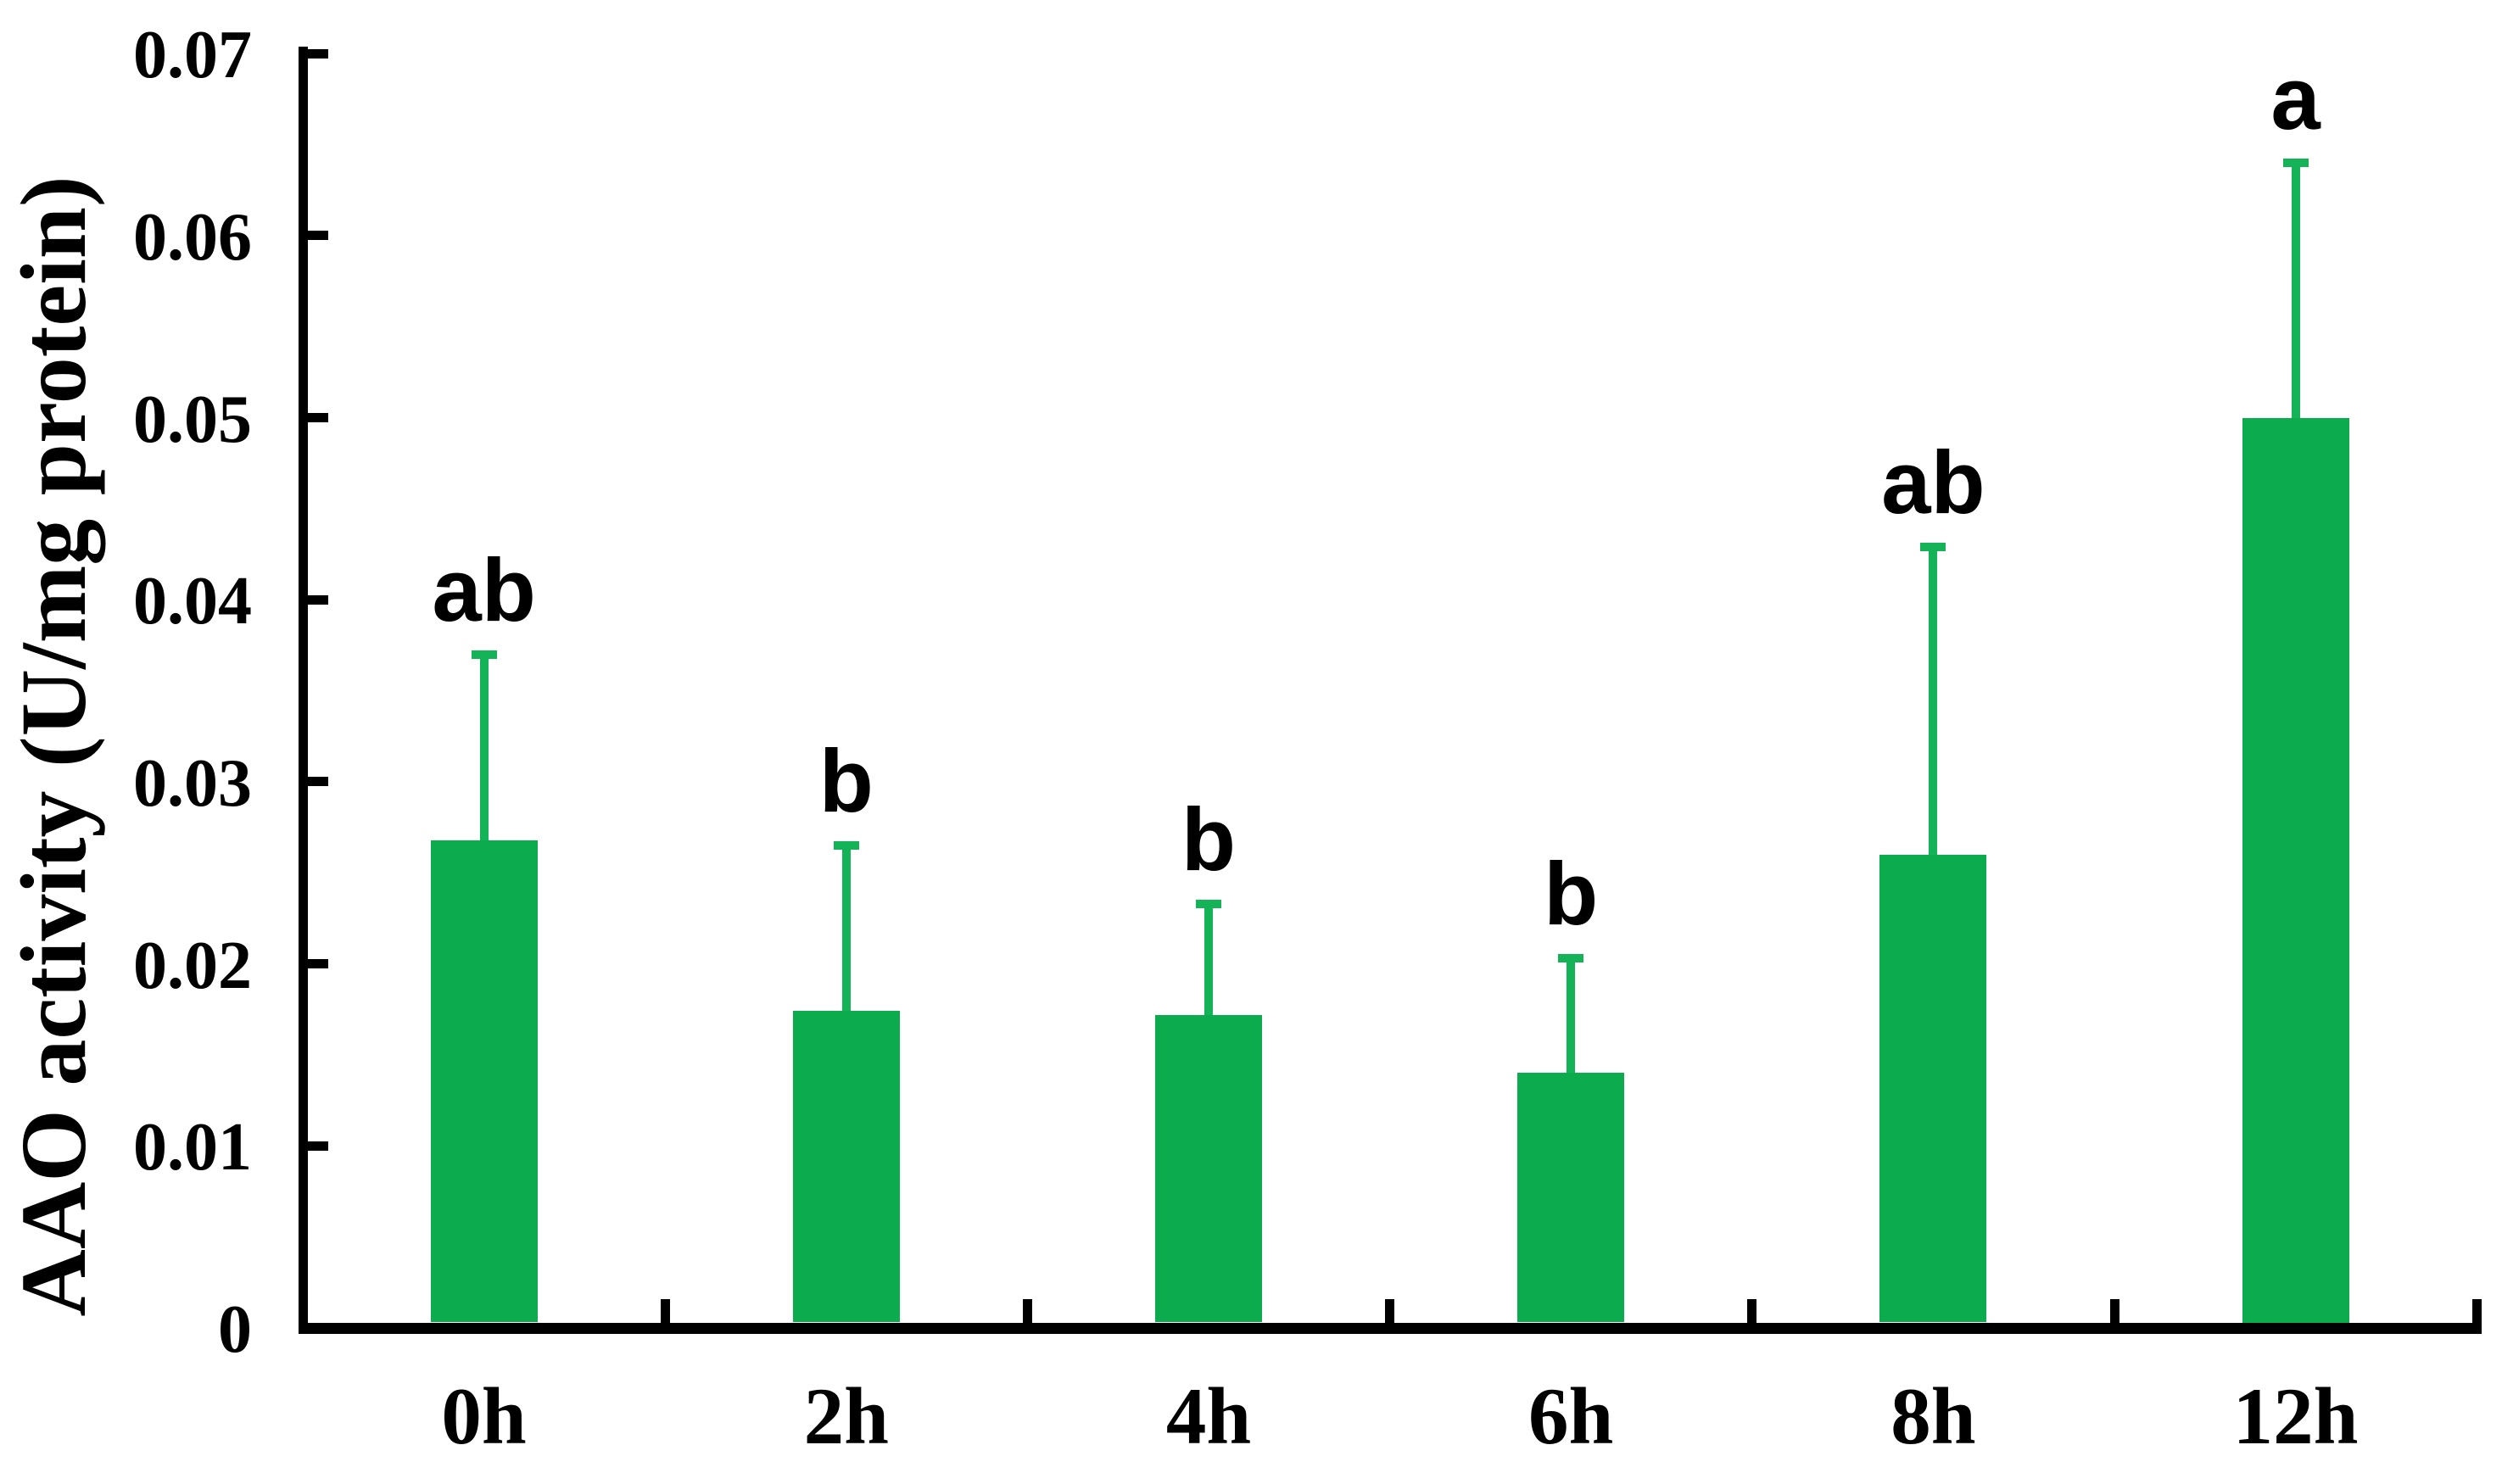 This screenshot has width=2502, height=1484. I want to click on y-tick-label: 0.01, so click(192, 1148).